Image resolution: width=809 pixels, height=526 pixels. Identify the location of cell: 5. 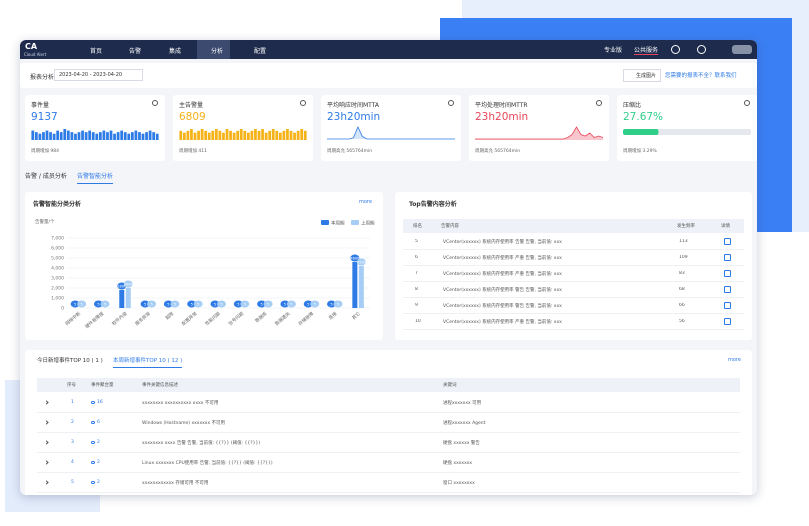
(72, 482).